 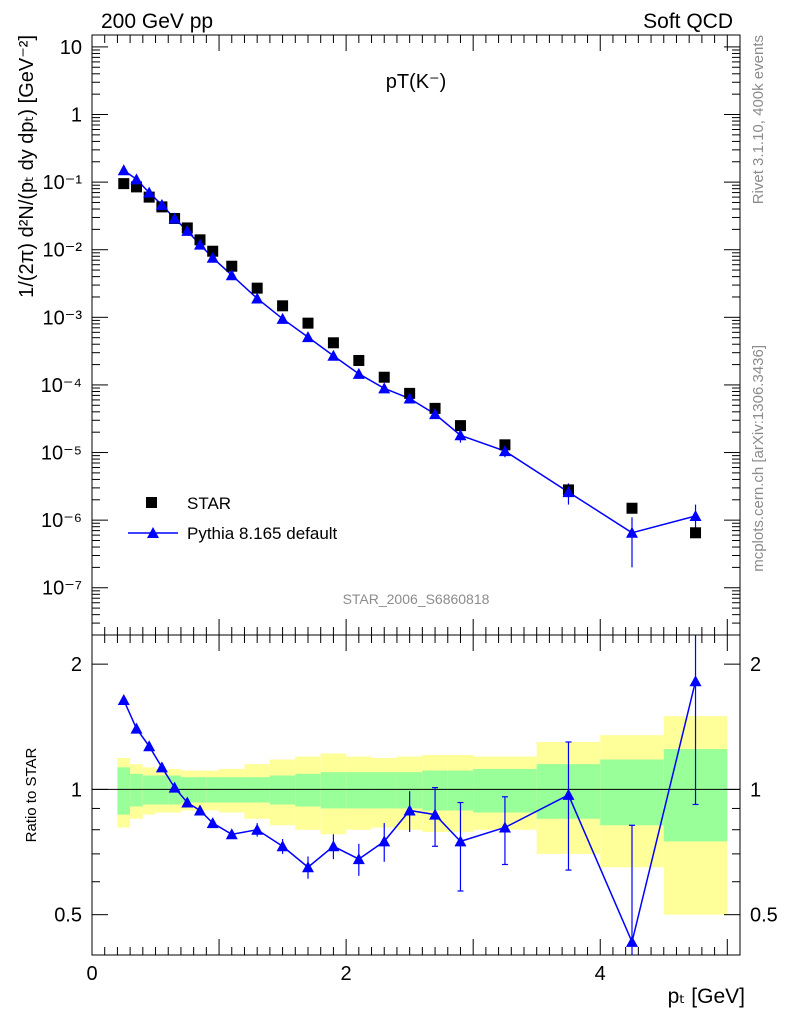 What do you see at coordinates (68, 916) in the screenshot?
I see `ratio-ytick-label-left: 0.5` at bounding box center [68, 916].